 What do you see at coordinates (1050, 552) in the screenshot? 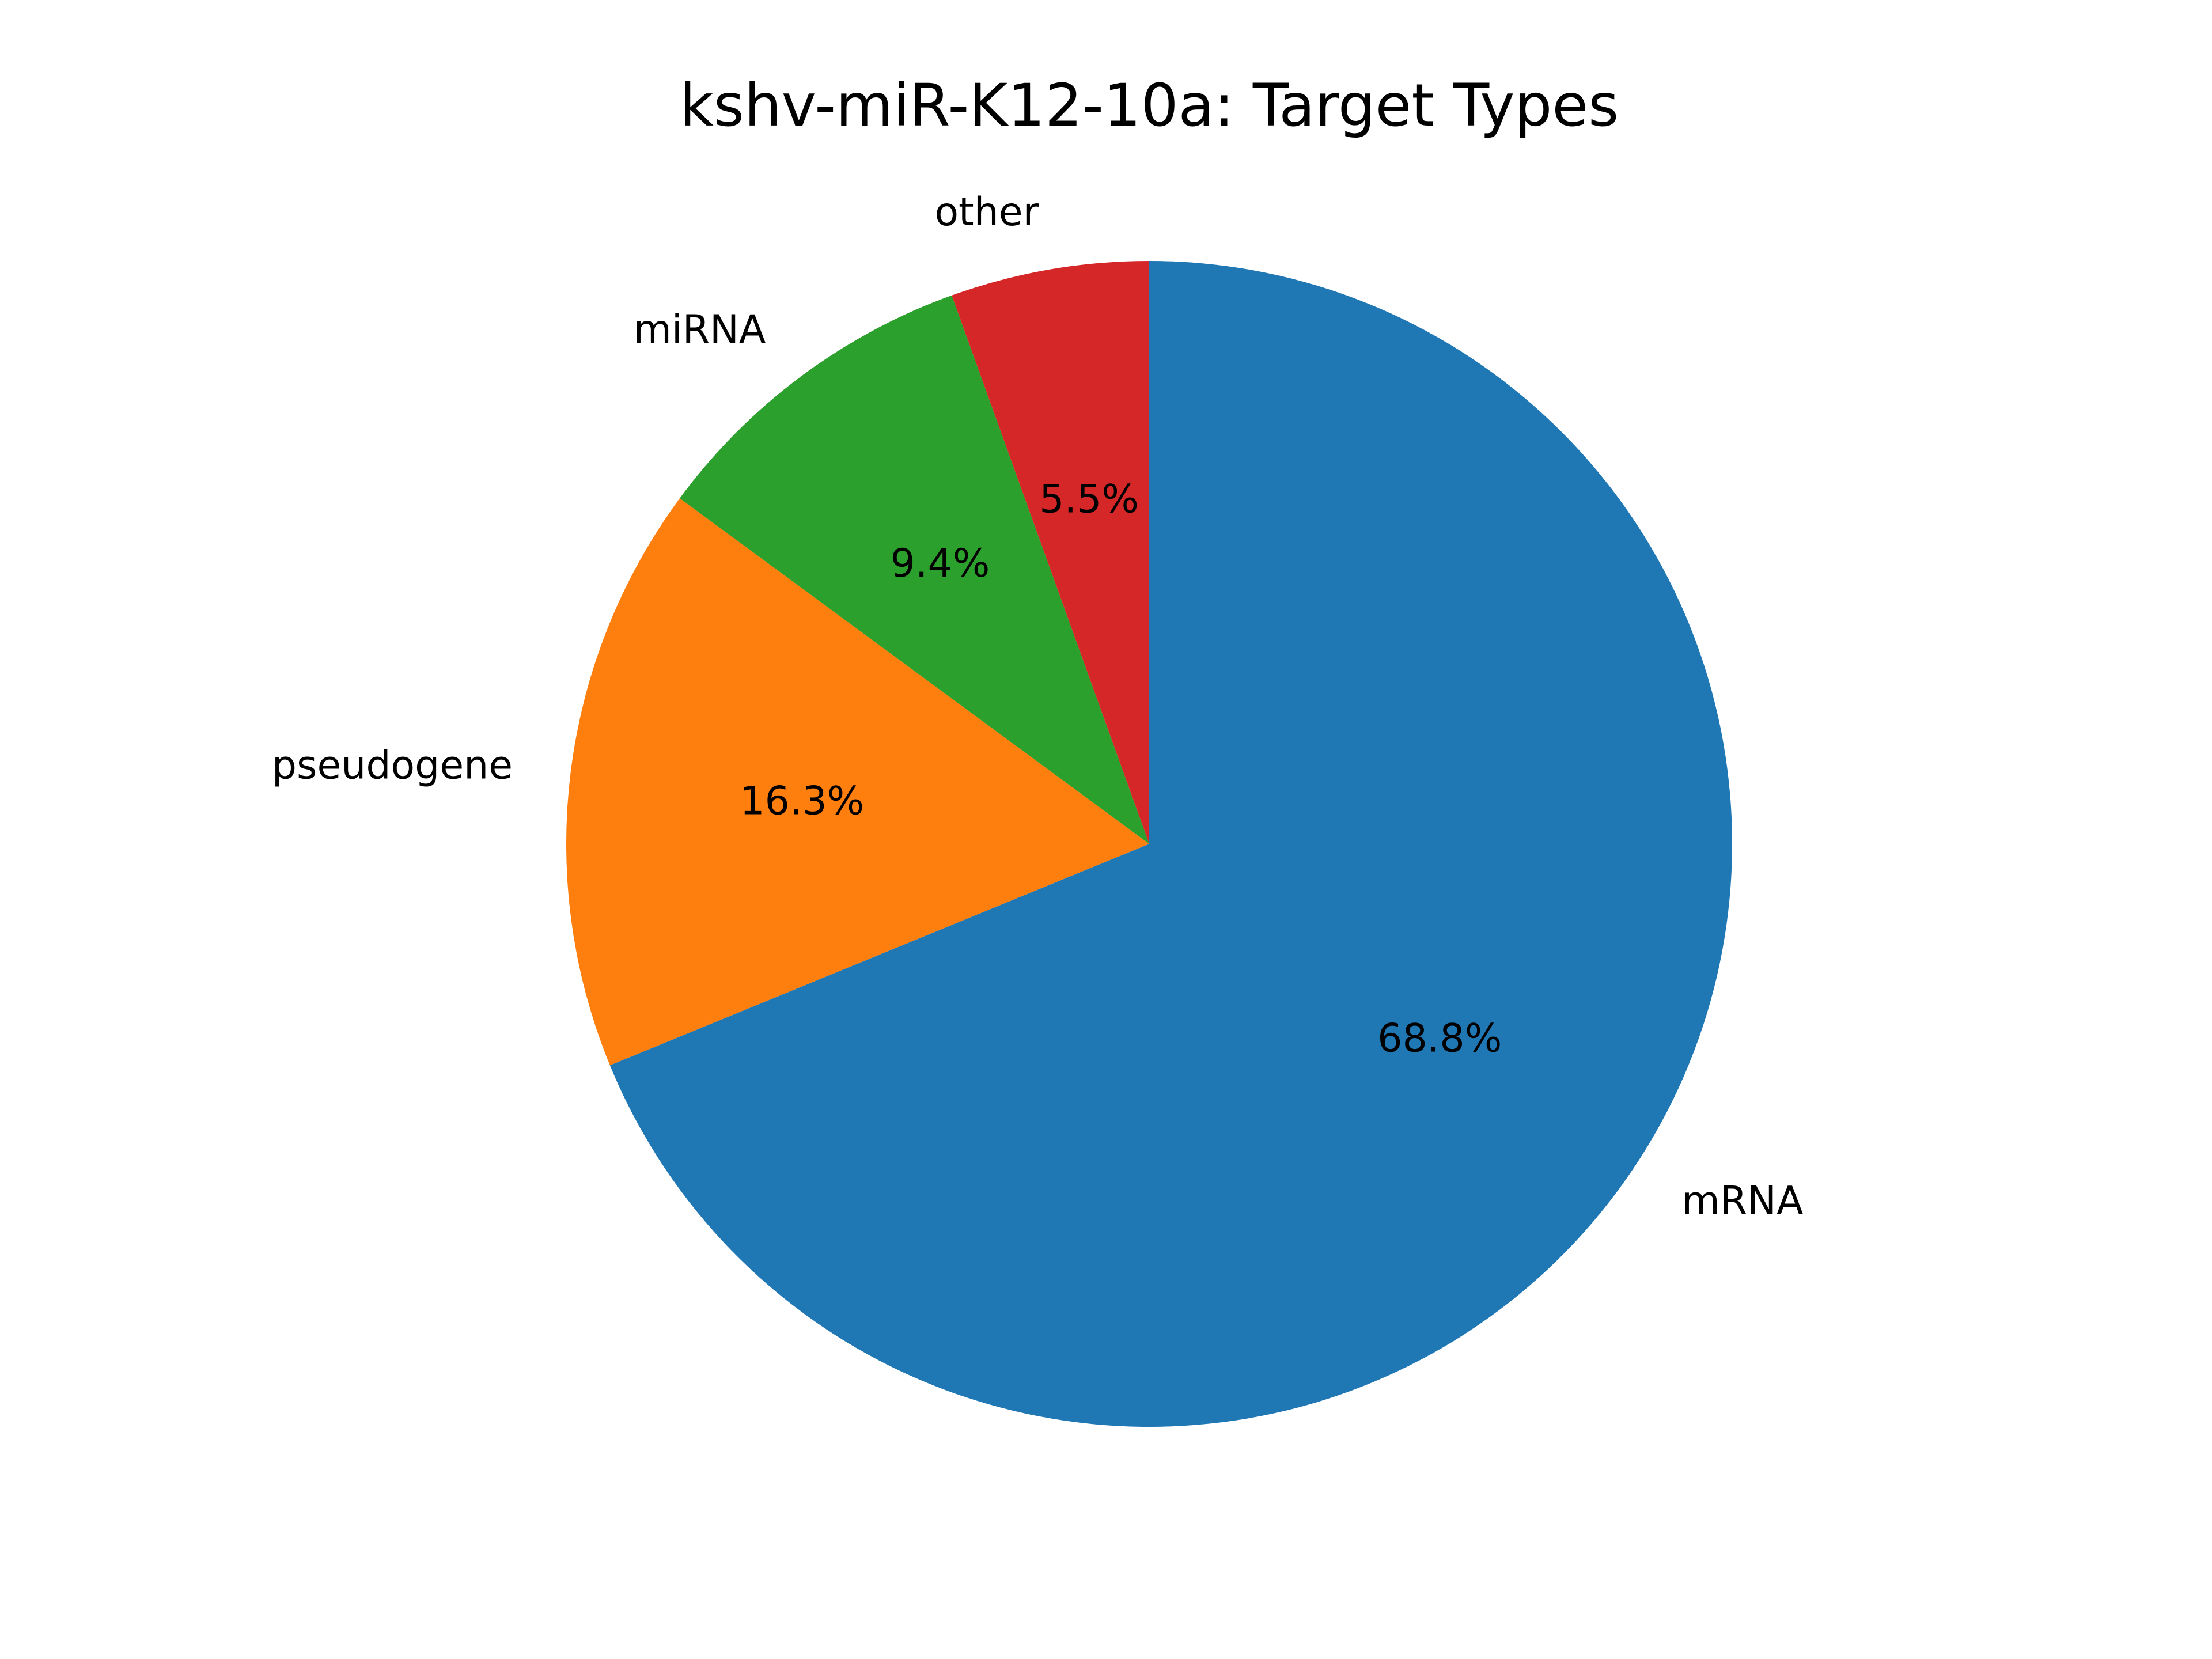
I see `pie-slice-other` at bounding box center [1050, 552].